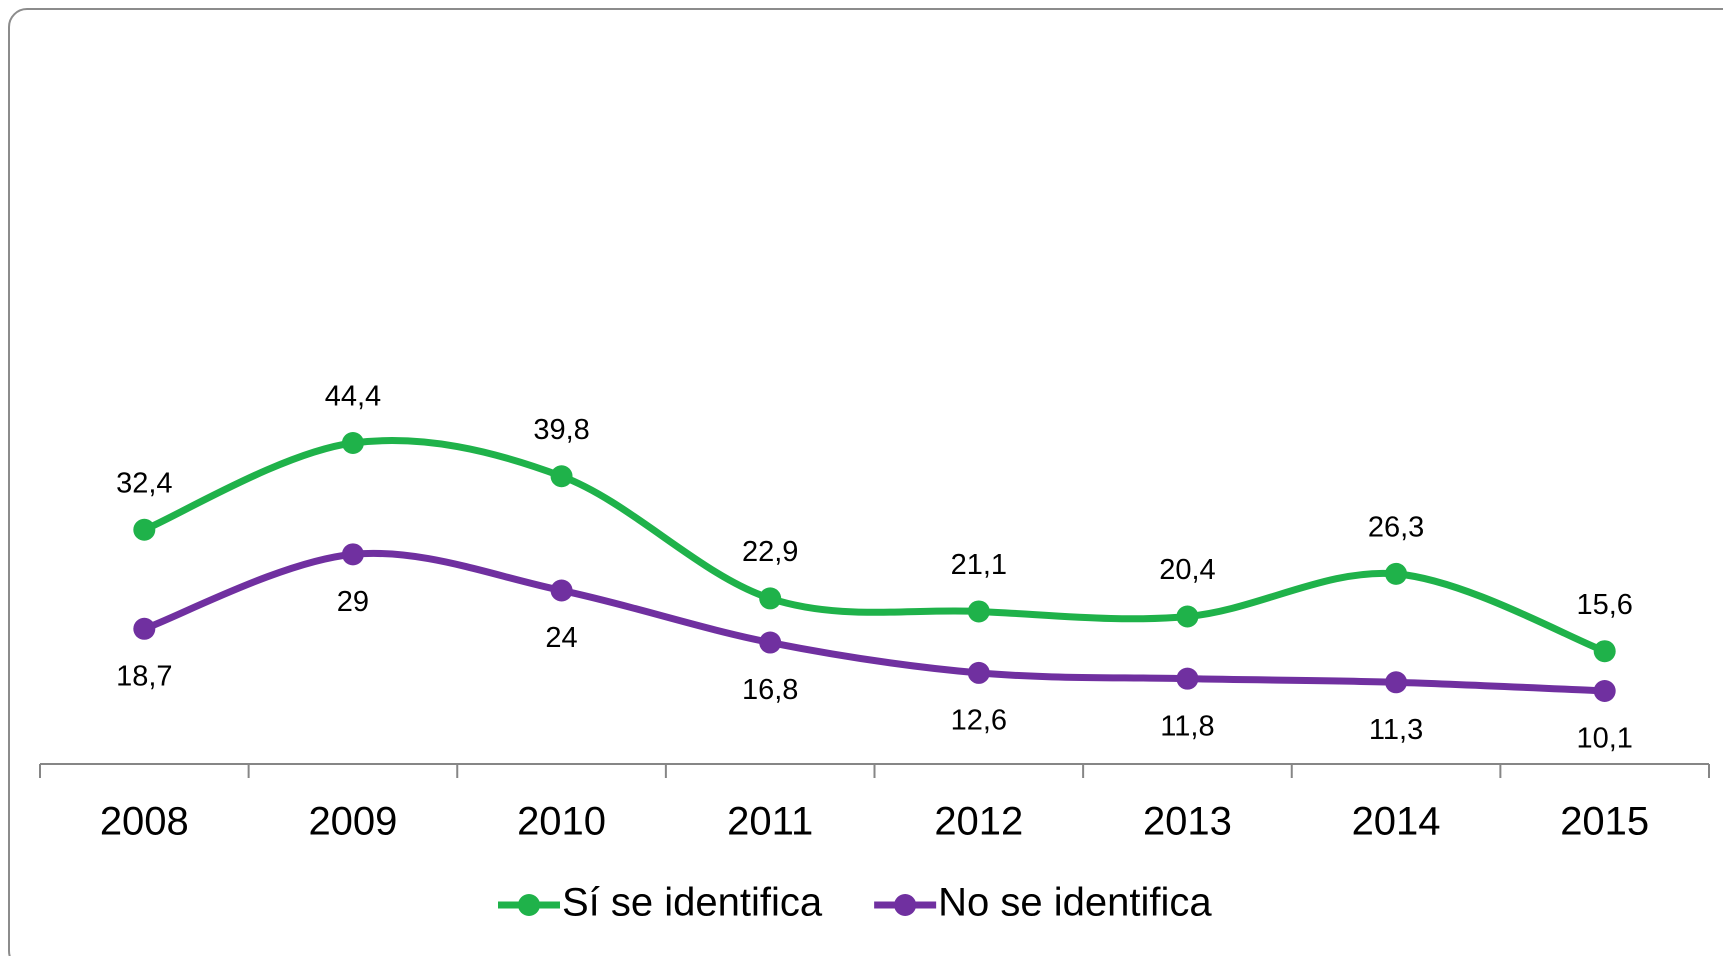 The height and width of the screenshot is (956, 1723). What do you see at coordinates (874, 622) in the screenshot?
I see `series-line` at bounding box center [874, 622].